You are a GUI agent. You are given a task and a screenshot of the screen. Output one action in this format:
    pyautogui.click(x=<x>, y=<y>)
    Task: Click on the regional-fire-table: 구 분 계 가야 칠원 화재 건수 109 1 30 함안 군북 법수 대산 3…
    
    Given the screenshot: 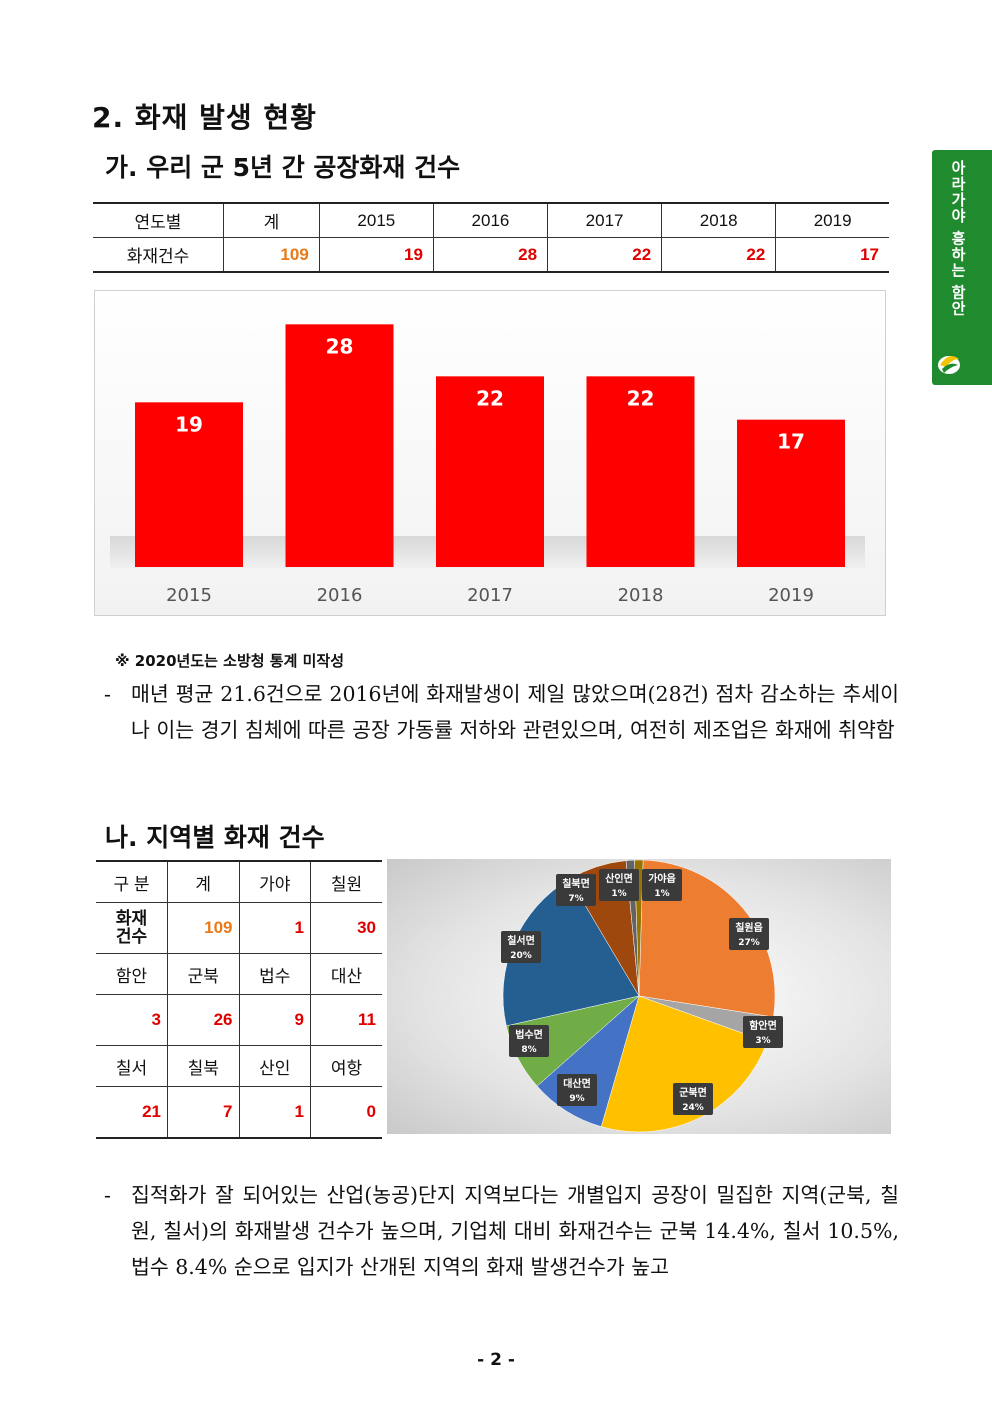 What is the action you would take?
    pyautogui.click(x=239, y=999)
    